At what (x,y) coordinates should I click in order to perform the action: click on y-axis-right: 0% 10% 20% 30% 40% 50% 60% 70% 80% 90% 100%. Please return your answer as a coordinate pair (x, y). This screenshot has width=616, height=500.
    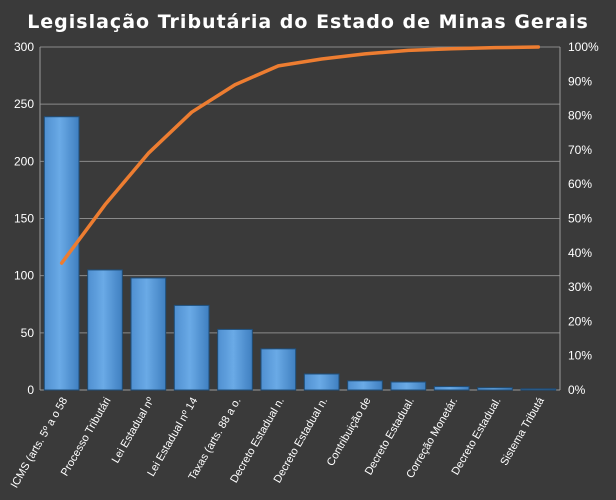
    Looking at the image, I should click on (579, 218).